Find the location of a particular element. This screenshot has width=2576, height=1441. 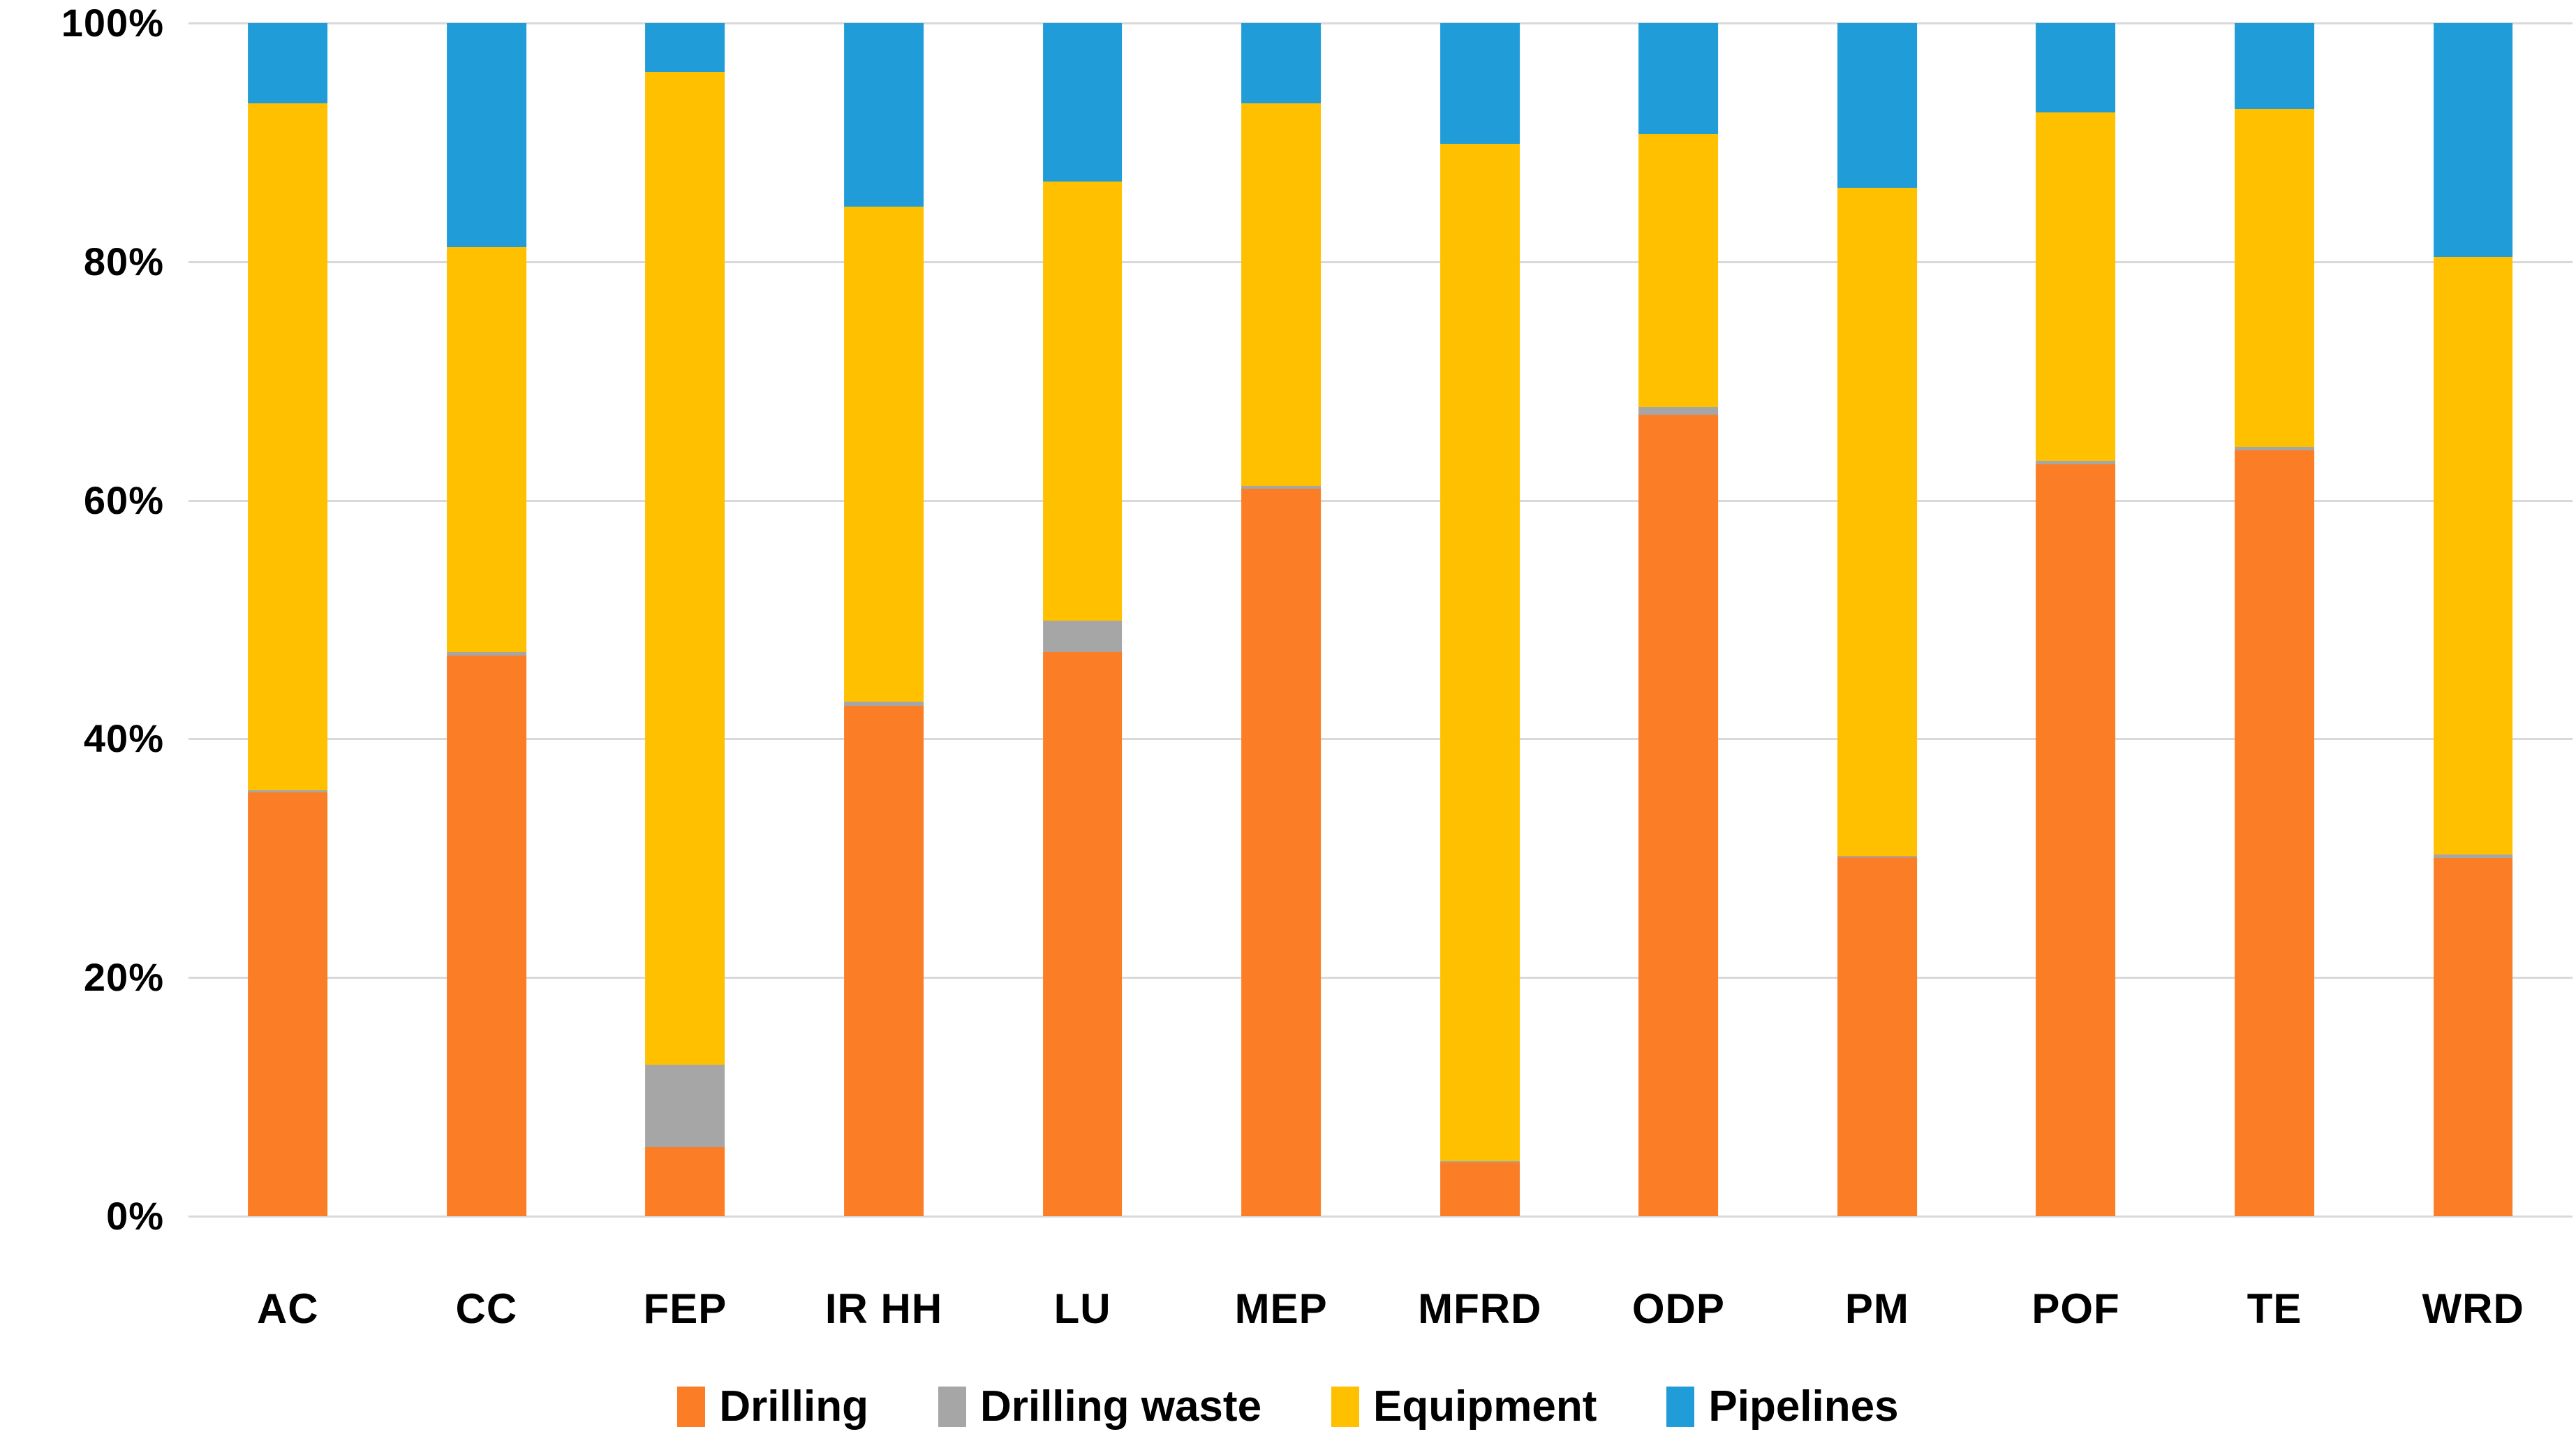

bar-segment-equipment-ac is located at coordinates (288, 446).